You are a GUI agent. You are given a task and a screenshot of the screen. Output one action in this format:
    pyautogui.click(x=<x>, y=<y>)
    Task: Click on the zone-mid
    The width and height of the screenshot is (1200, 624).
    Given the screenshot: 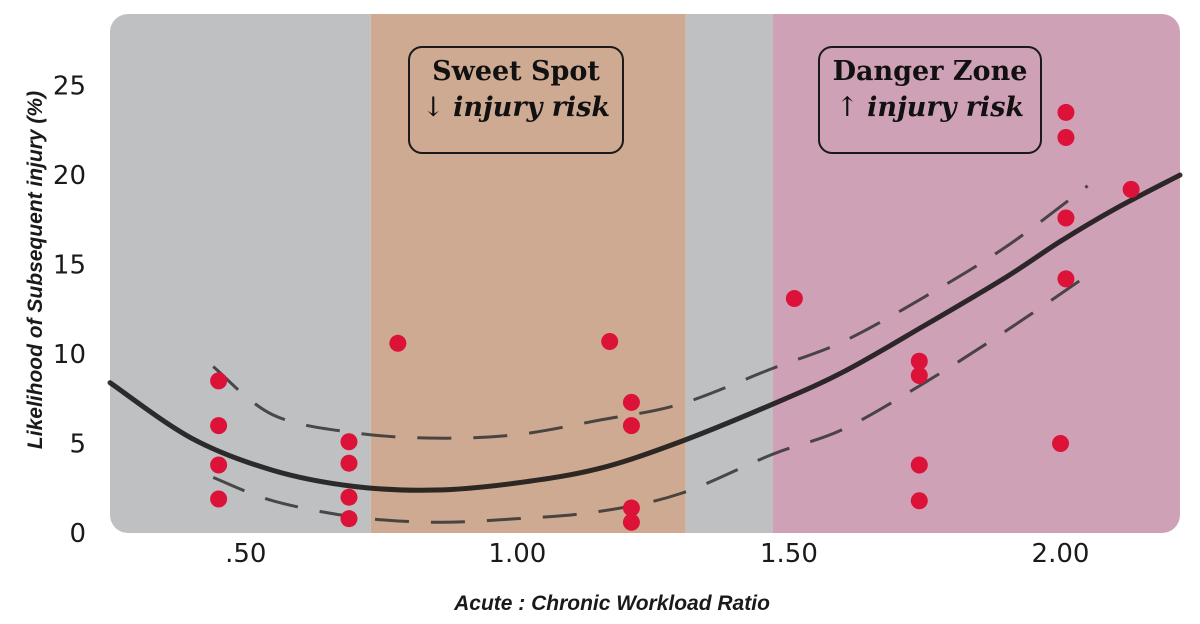 What is the action you would take?
    pyautogui.click(x=729, y=273)
    